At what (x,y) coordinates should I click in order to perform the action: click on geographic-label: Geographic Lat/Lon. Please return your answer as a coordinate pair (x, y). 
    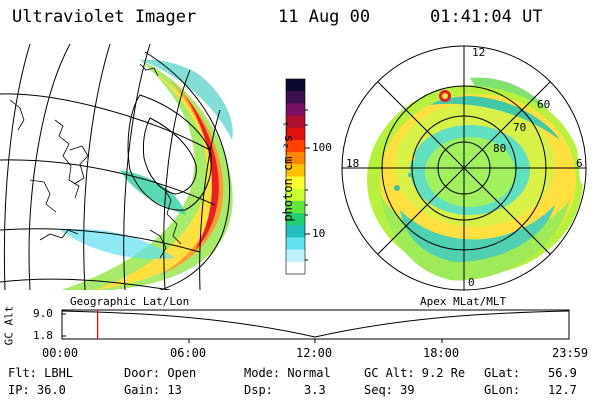
    Looking at the image, I should click on (130, 301).